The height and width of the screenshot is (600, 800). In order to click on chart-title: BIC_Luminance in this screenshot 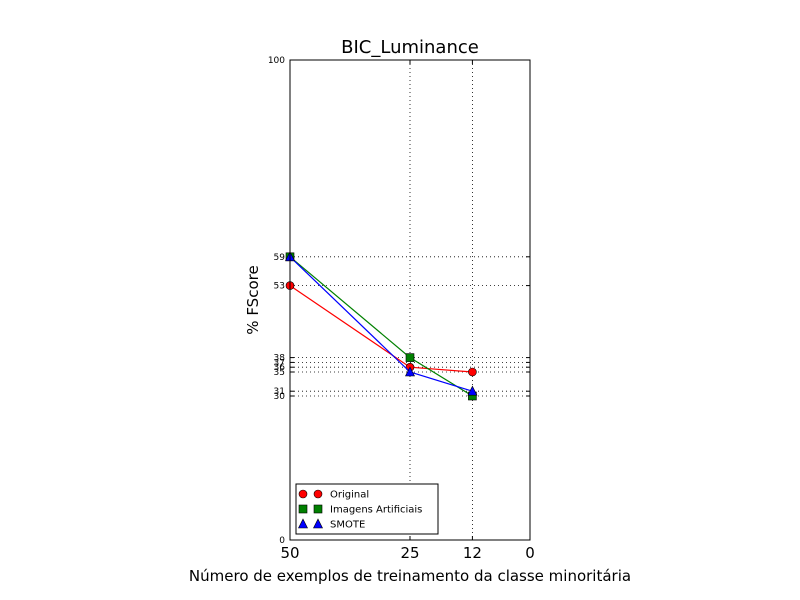, I will do `click(410, 47)`.